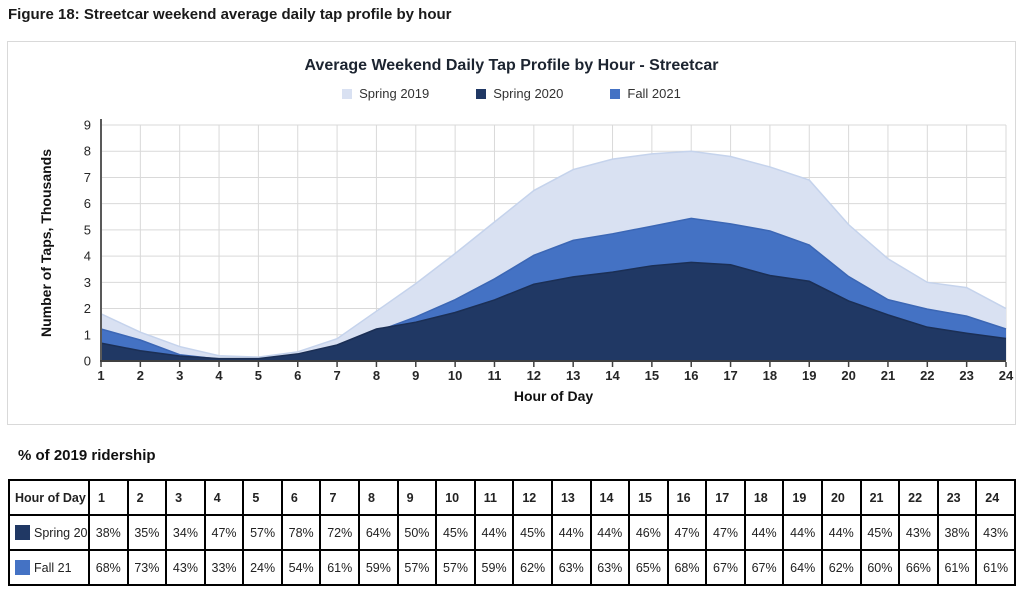 This screenshot has width=1024, height=595. I want to click on hour-header-cell: 9, so click(417, 497).